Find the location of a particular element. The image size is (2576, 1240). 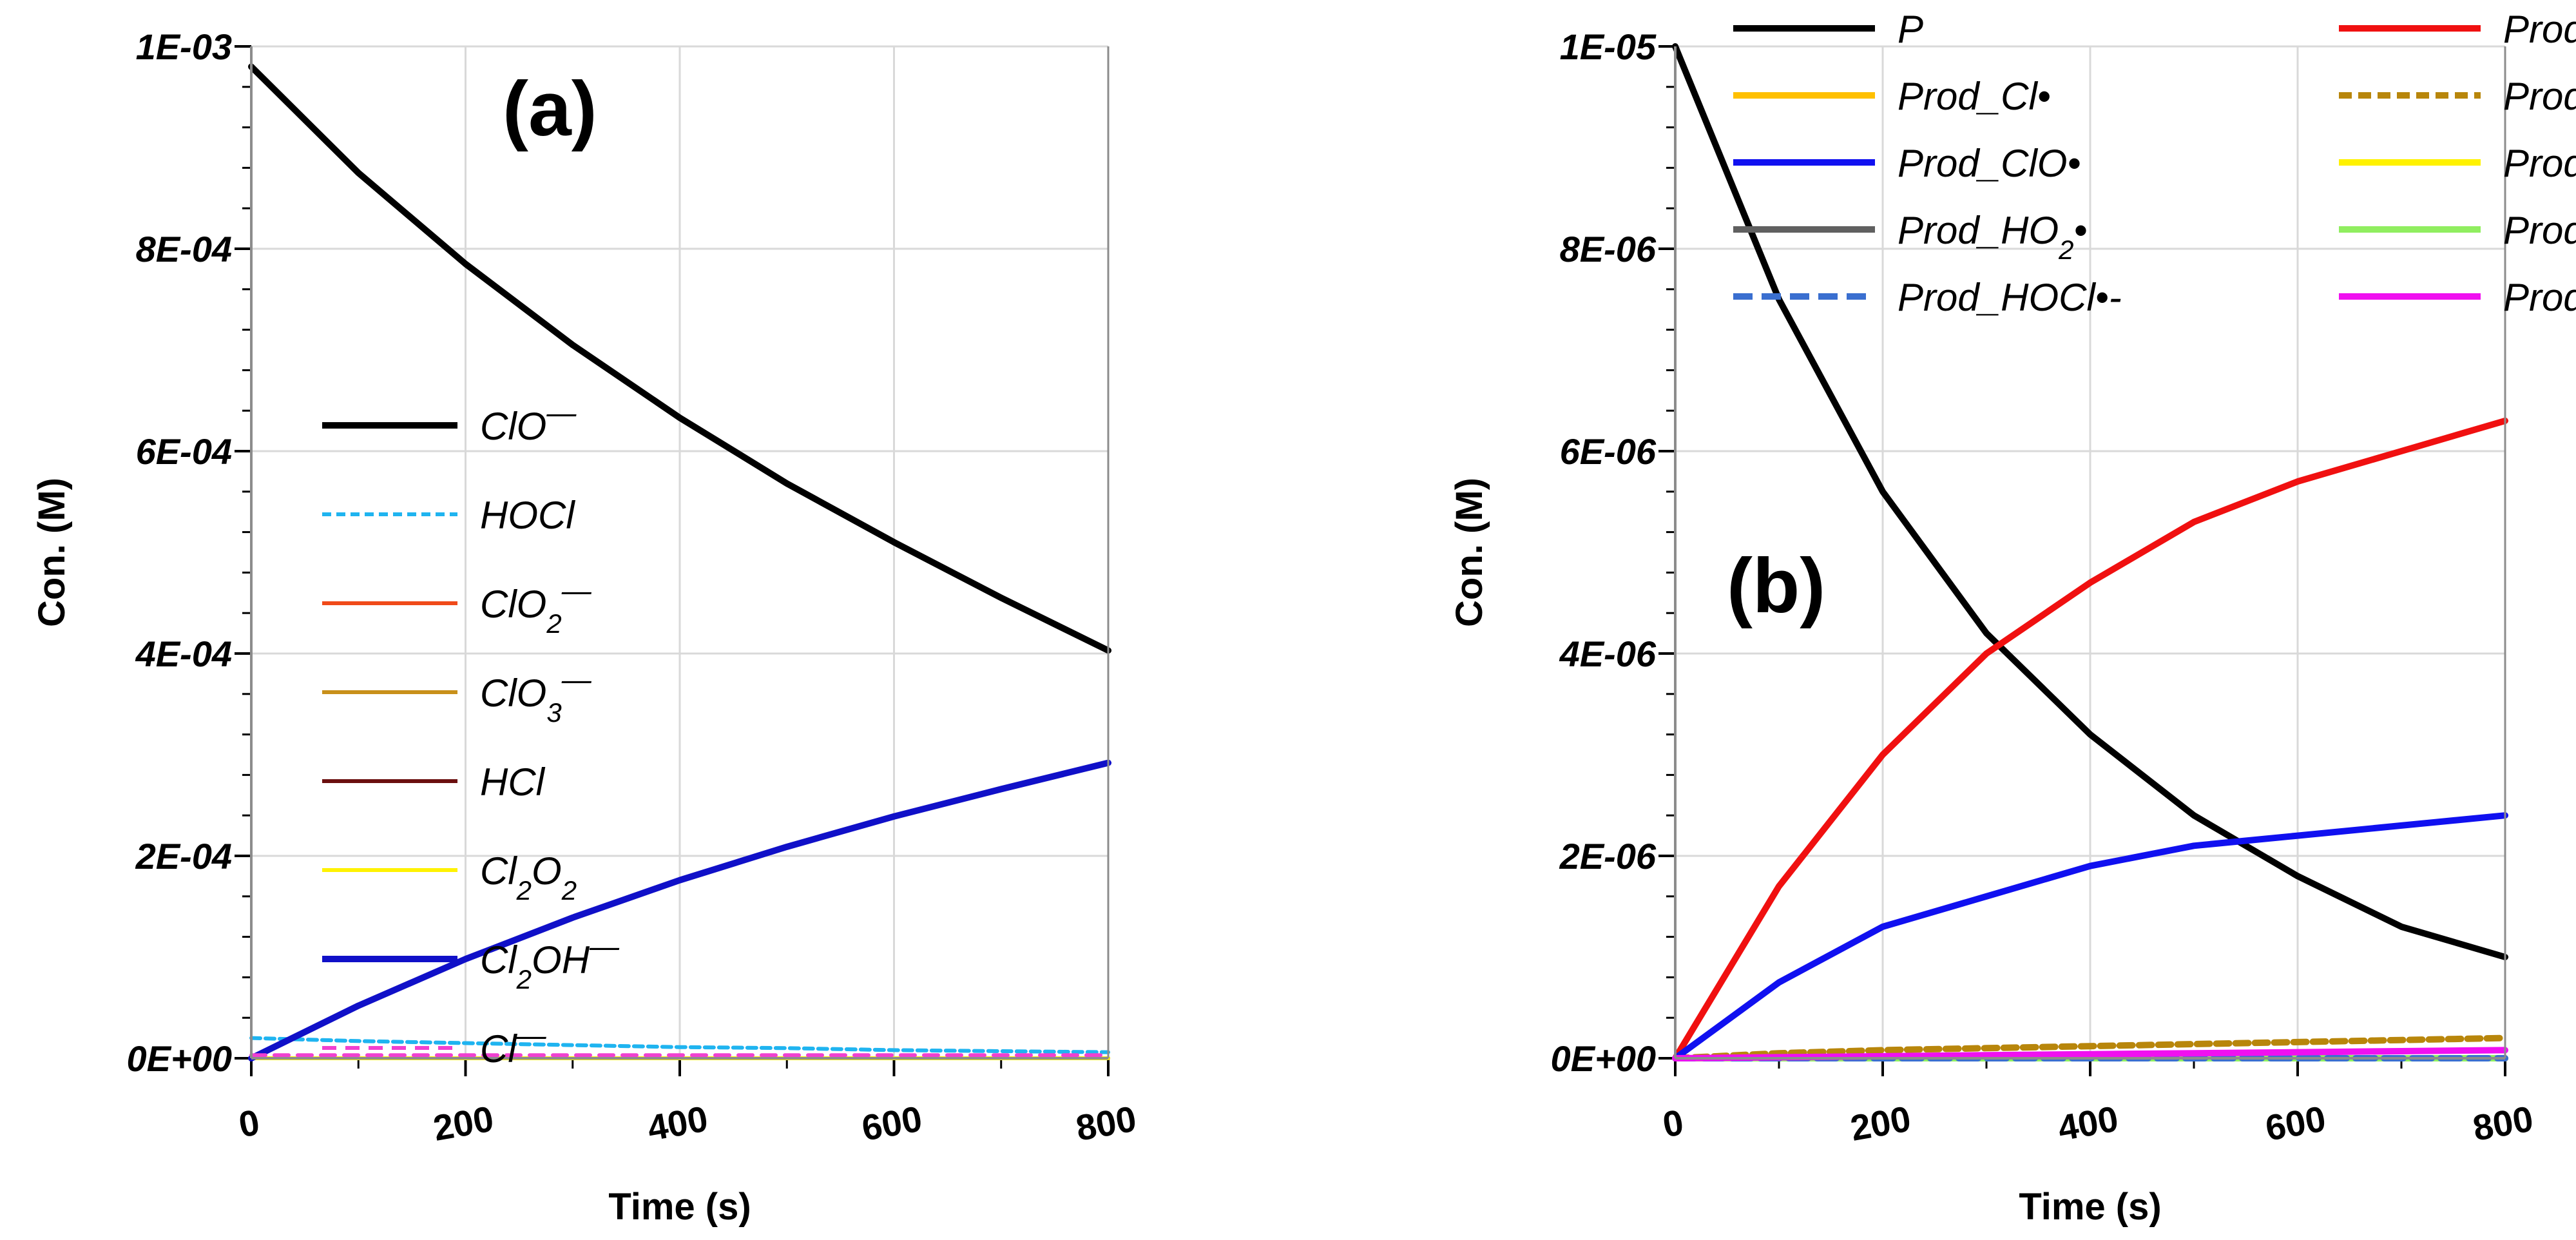

y-tick-label: 2E-06 is located at coordinates (1608, 856).